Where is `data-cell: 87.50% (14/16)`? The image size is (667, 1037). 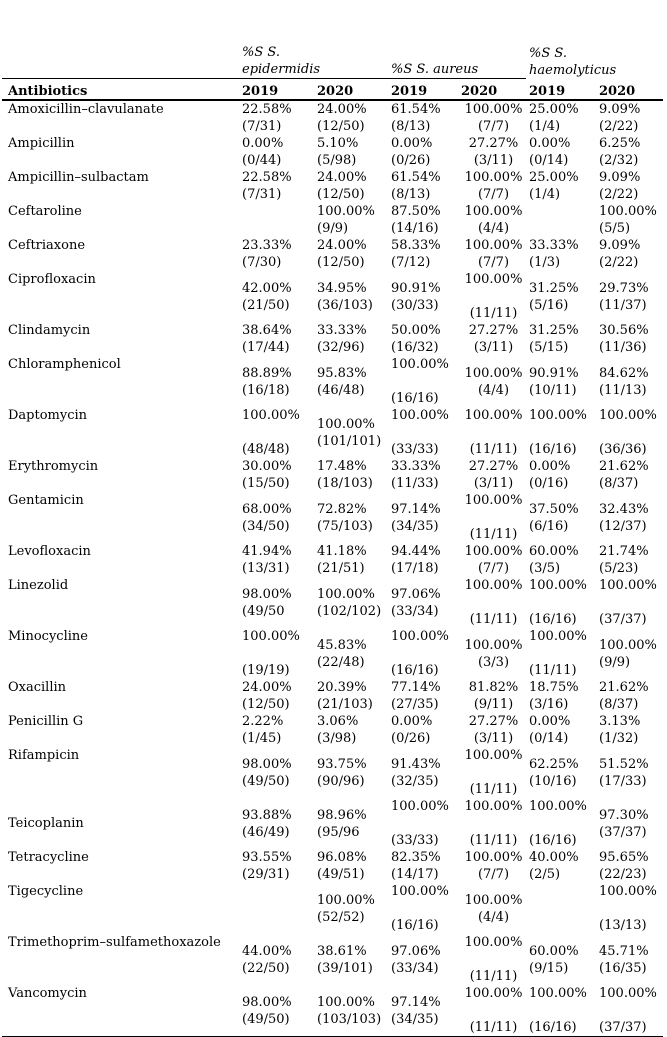 data-cell: 87.50% (14/16) is located at coordinates (423, 220).